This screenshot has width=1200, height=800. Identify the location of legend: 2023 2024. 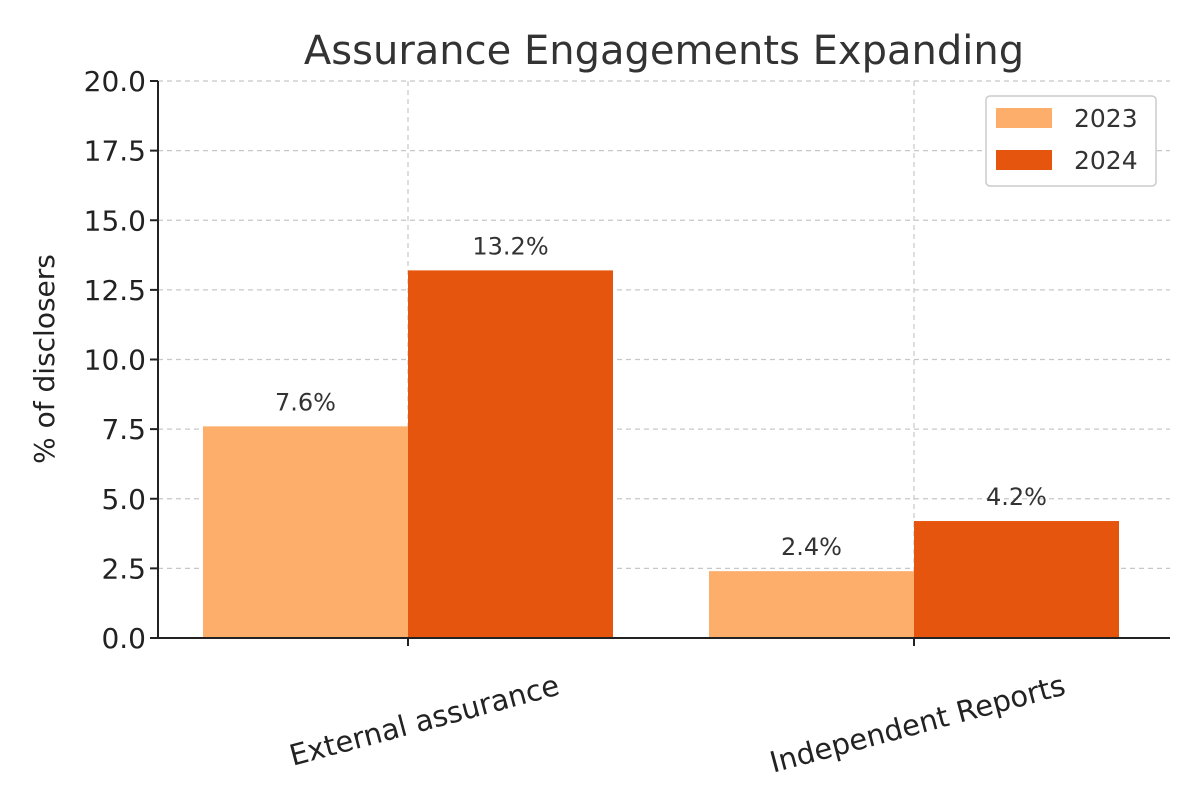
(1071, 141).